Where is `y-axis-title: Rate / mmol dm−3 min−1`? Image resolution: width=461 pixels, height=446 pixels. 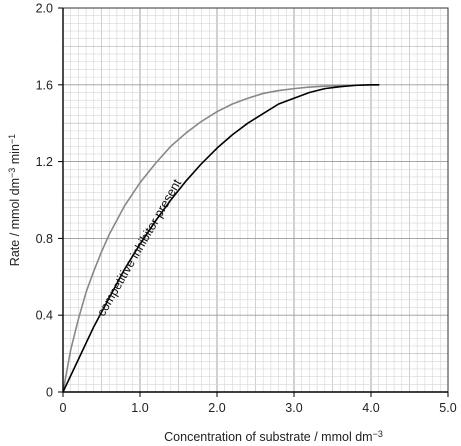
y-axis-title: Rate / mmol dm−3 min−1 is located at coordinates (14, 200).